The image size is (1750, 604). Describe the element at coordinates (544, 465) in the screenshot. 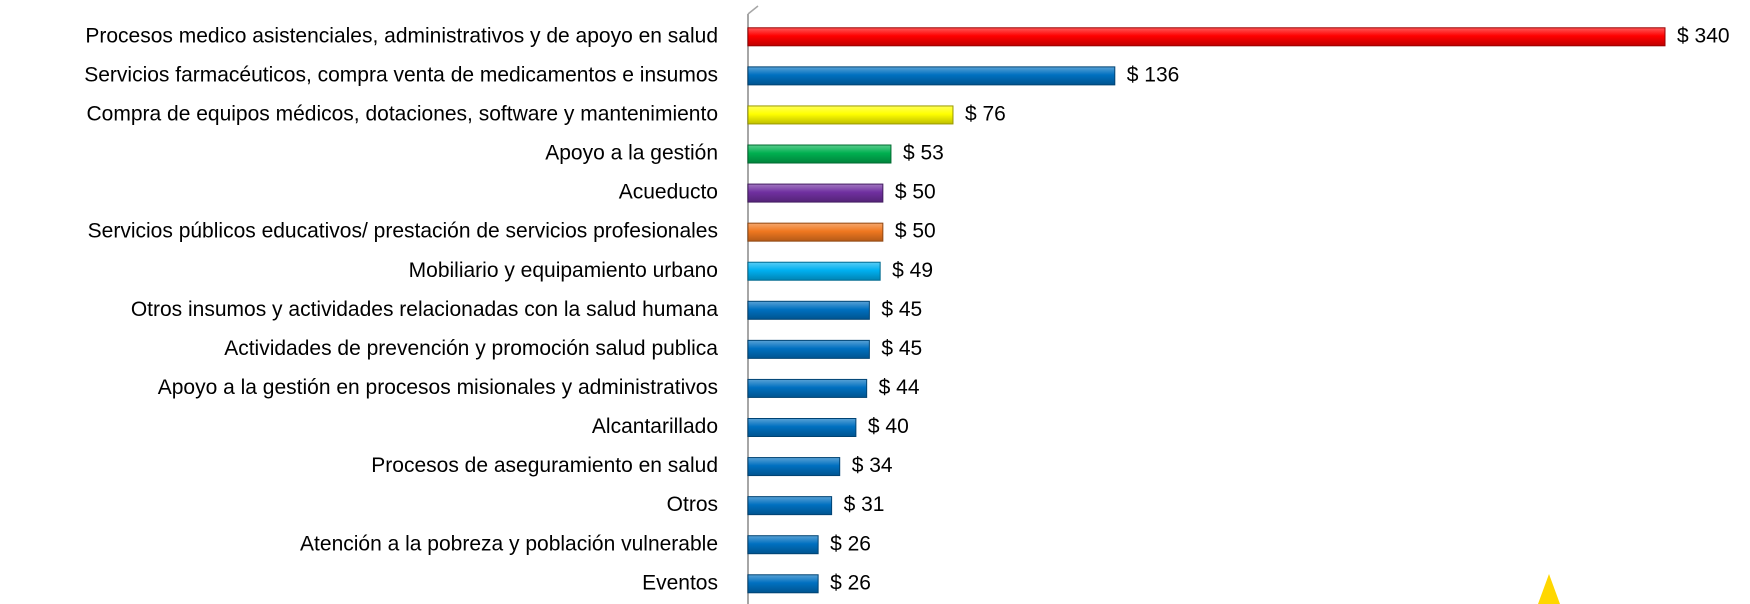

I see `category-label: Procesos de aseguramiento en salud` at that location.